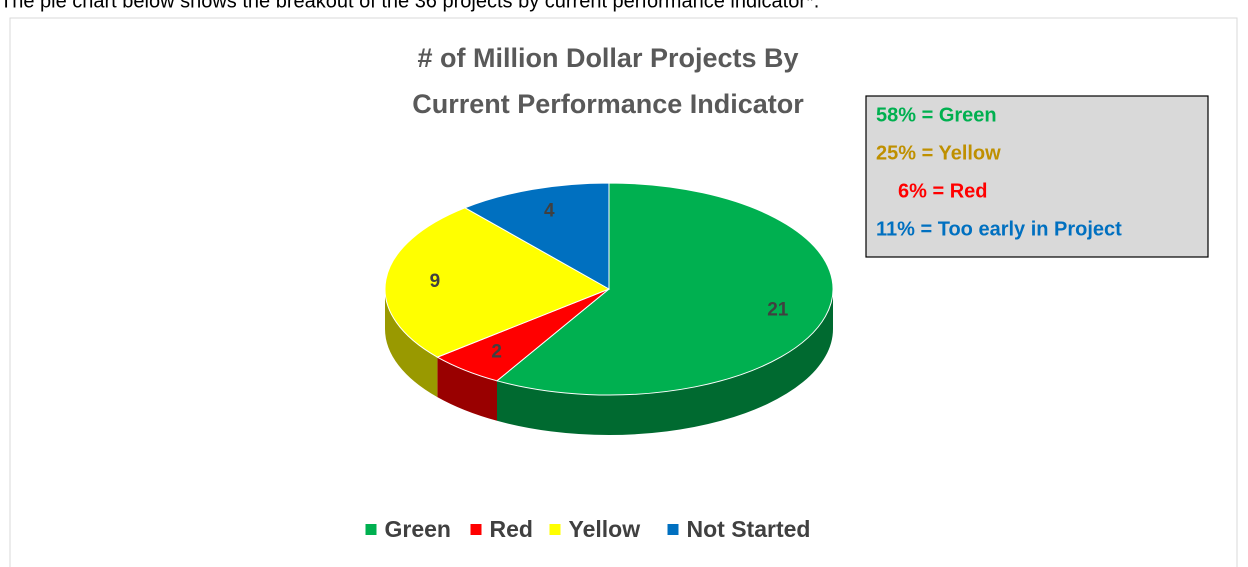 This screenshot has height=567, width=1248. Describe the element at coordinates (549, 210) in the screenshot. I see `data-label: 4` at that location.